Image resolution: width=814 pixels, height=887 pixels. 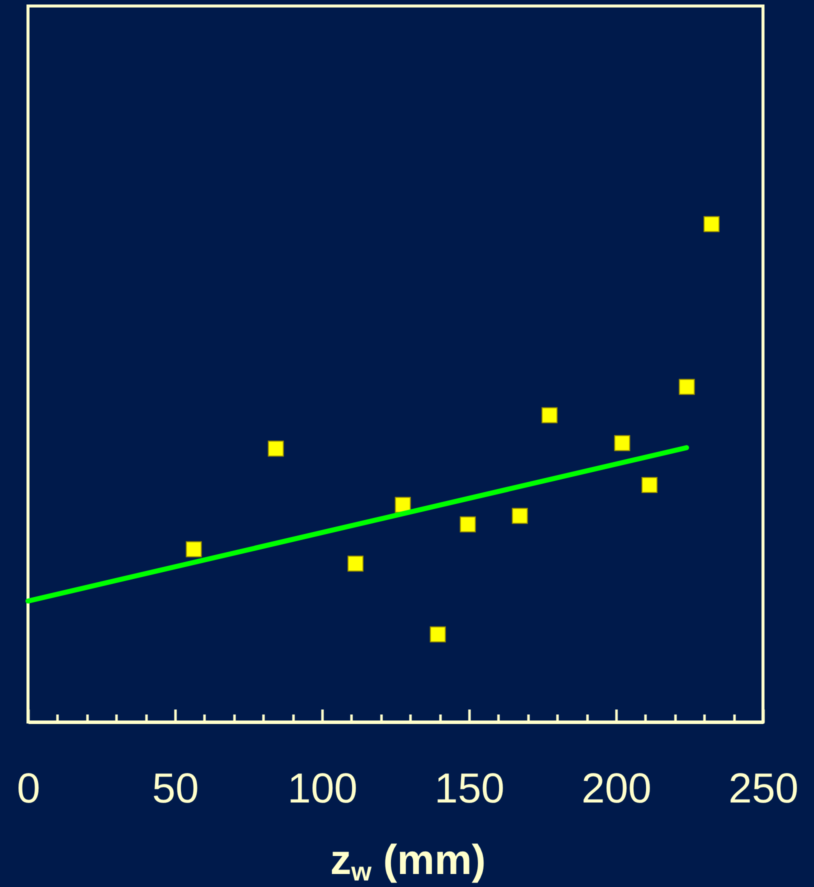 What do you see at coordinates (175, 788) in the screenshot?
I see `x-tick-label: 50` at bounding box center [175, 788].